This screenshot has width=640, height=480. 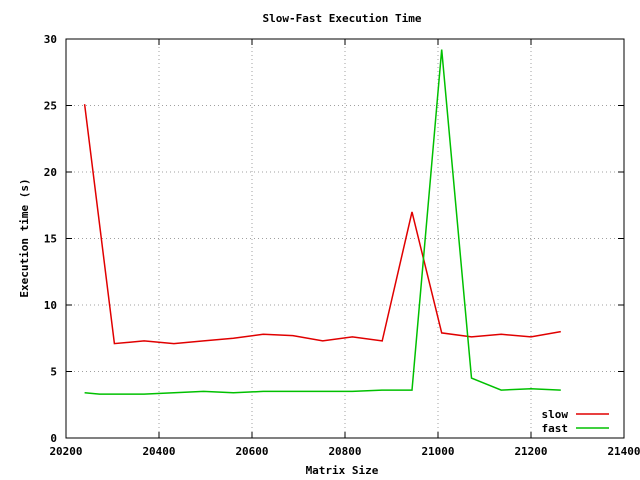 I want to click on y-tick-label: 25, so click(x=50, y=106).